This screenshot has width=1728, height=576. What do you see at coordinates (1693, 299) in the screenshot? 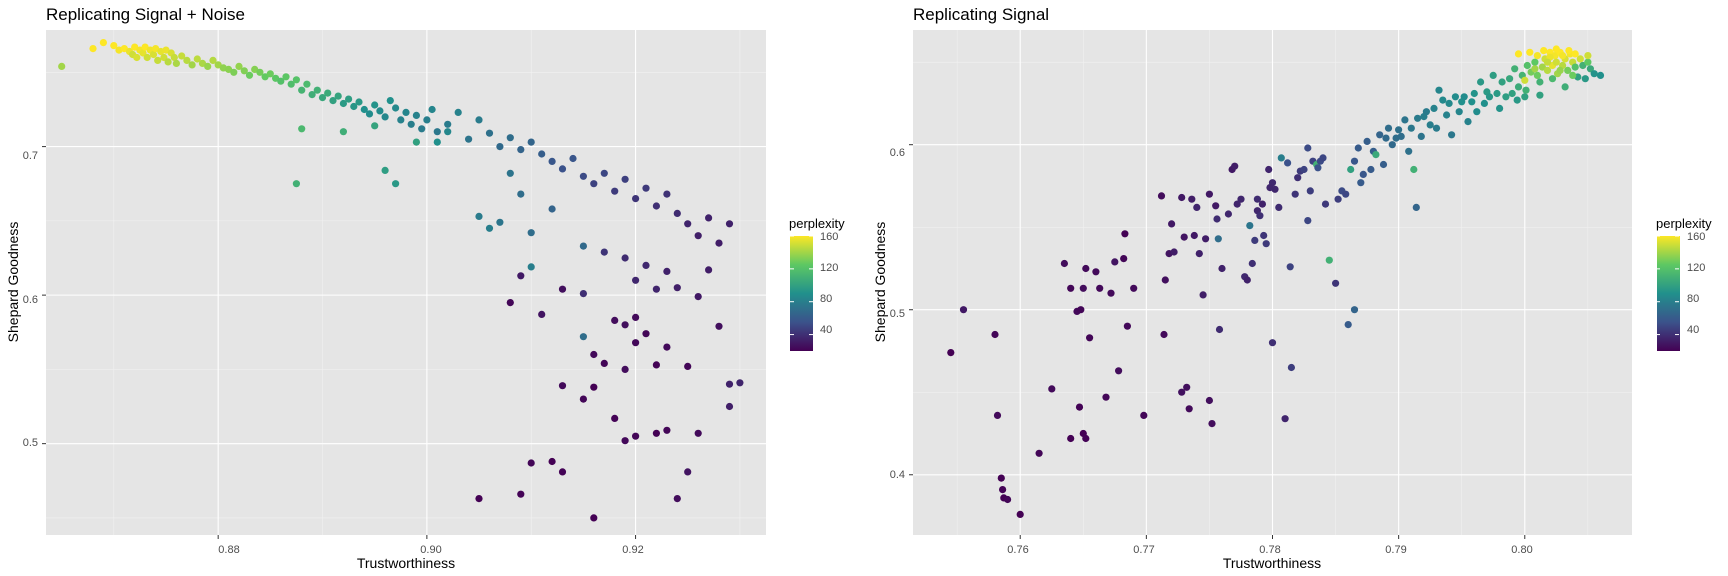
I see `legend-label: 80` at bounding box center [1693, 299].